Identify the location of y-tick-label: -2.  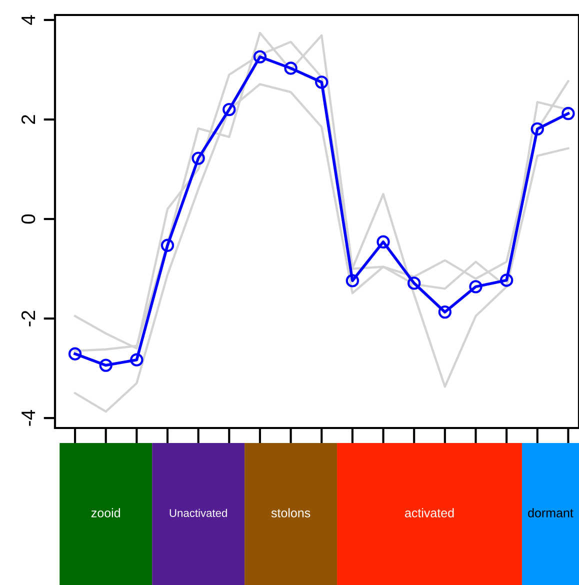
(28, 318).